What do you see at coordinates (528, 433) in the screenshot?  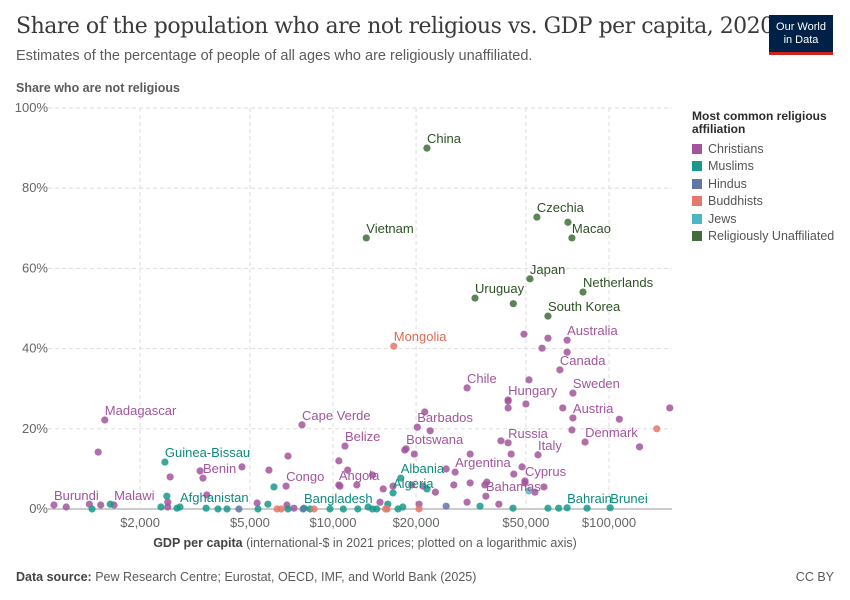 I see `point-label: Russia` at bounding box center [528, 433].